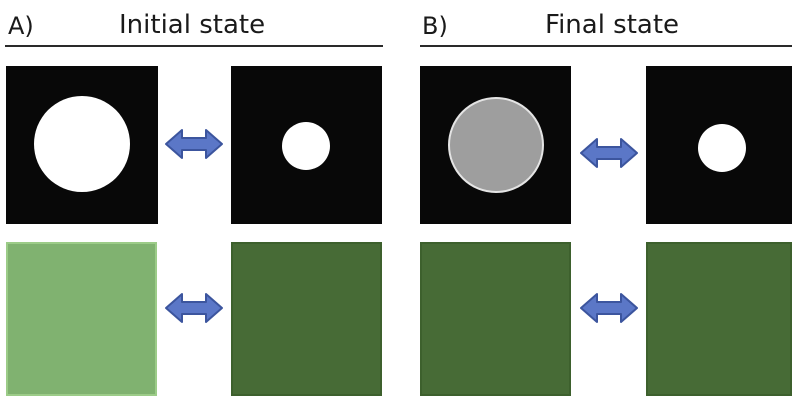  What do you see at coordinates (306, 319) in the screenshot?
I see `panel-a-bottom-right-green-tile` at bounding box center [306, 319].